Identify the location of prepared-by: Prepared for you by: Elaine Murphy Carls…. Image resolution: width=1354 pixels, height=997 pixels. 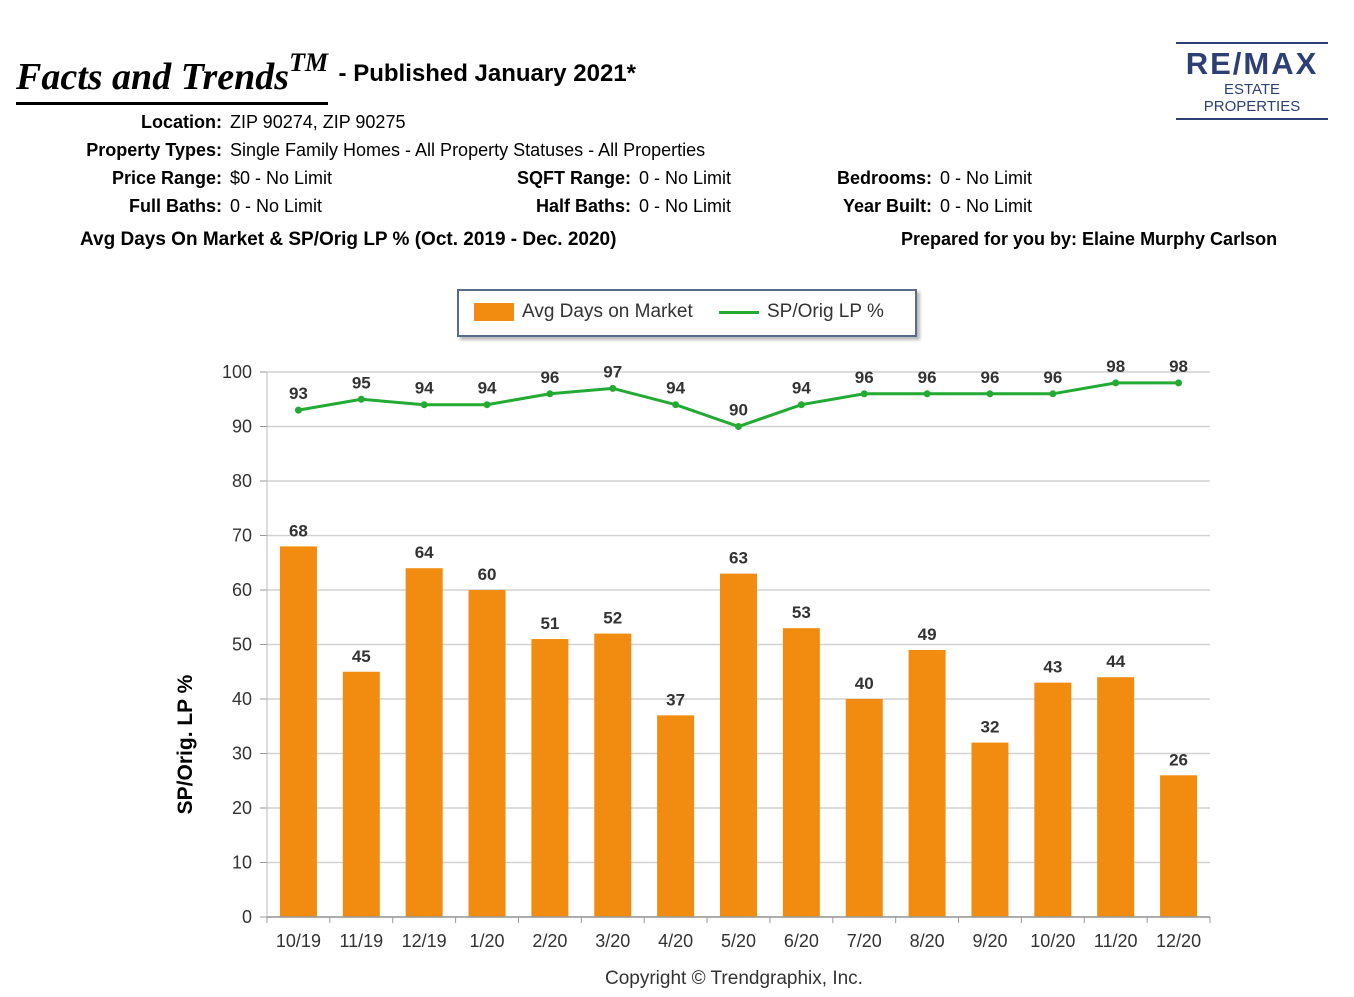
(1089, 239).